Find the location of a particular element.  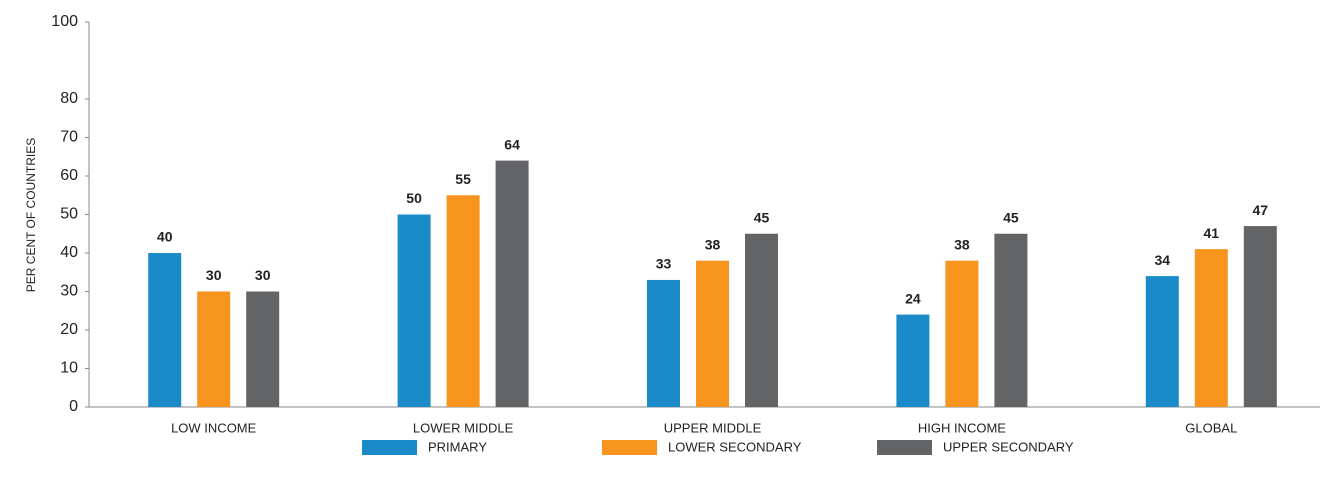

value-label: 47 is located at coordinates (1261, 210).